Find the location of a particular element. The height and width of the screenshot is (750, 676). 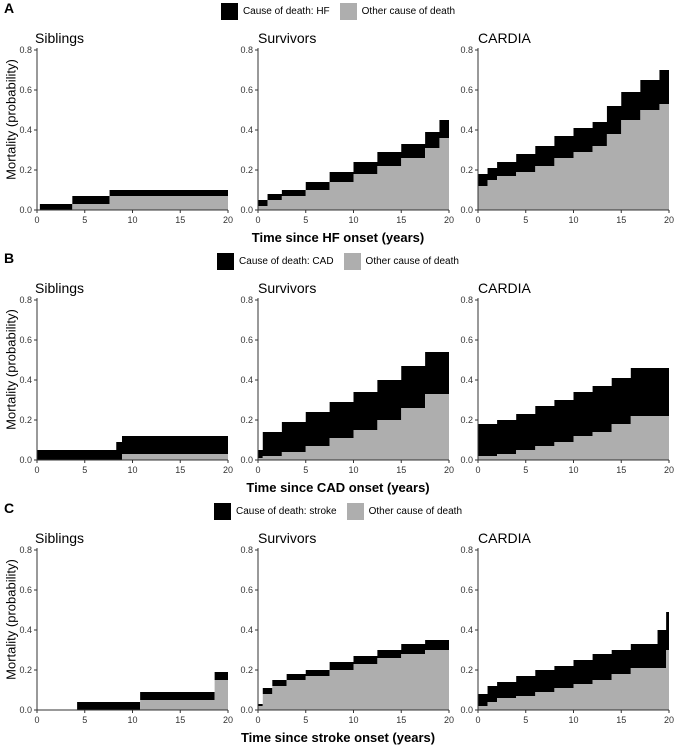

legend-label-cause: Cause of death: stroke is located at coordinates (286, 511).